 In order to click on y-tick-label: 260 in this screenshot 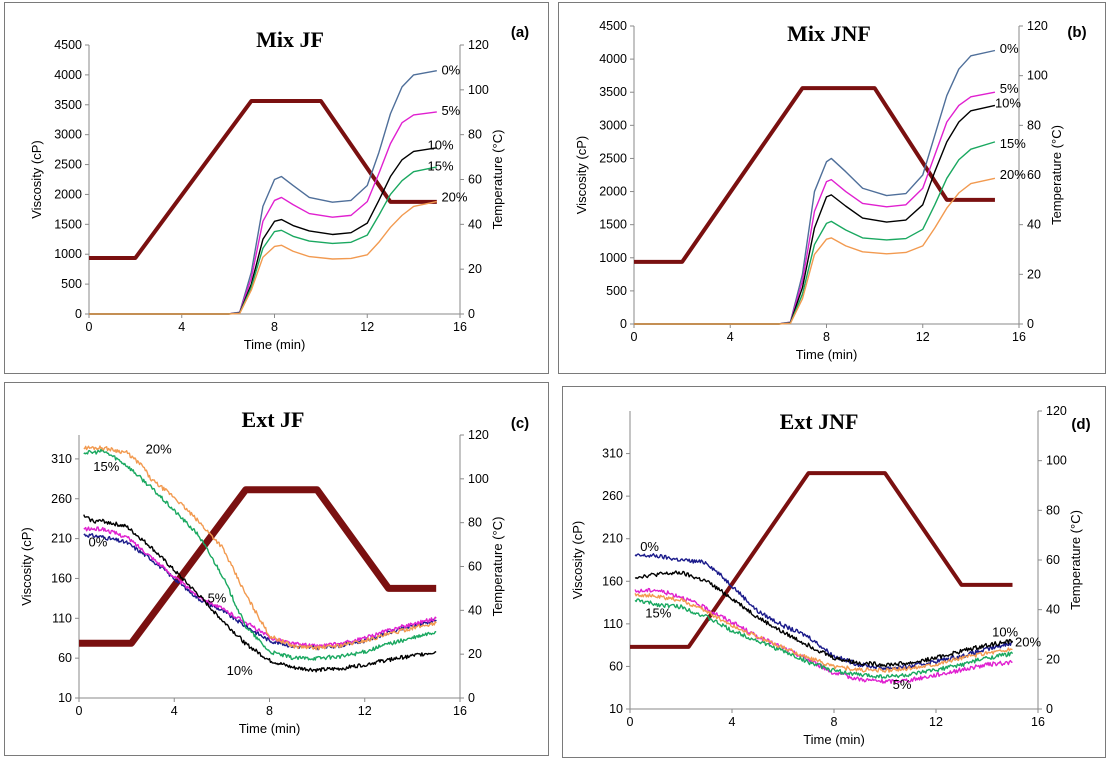, I will do `click(61, 499)`.